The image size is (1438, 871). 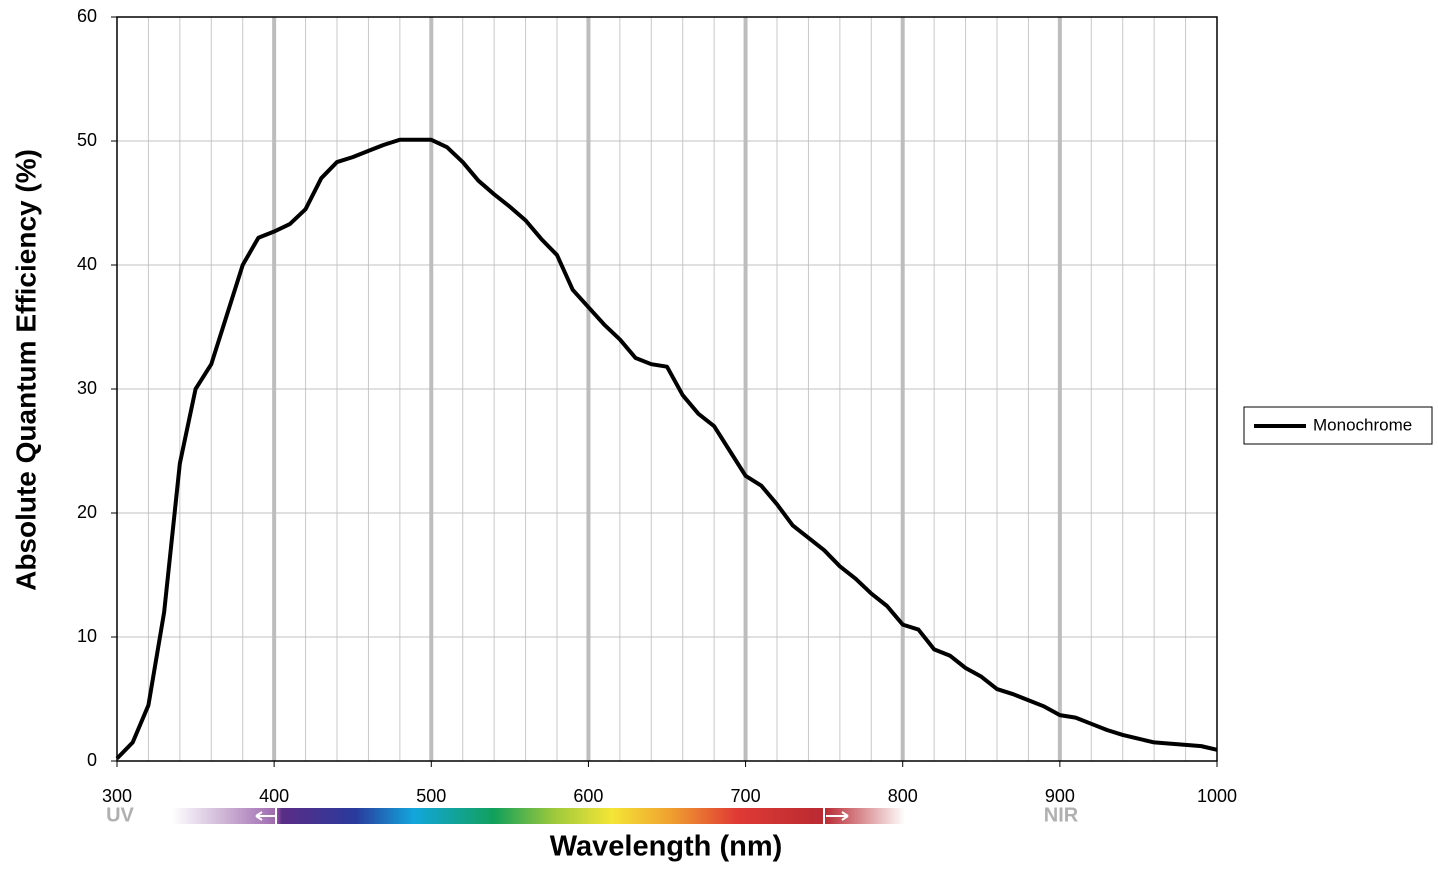 What do you see at coordinates (1061, 815) in the screenshot?
I see `nir-label: NIR` at bounding box center [1061, 815].